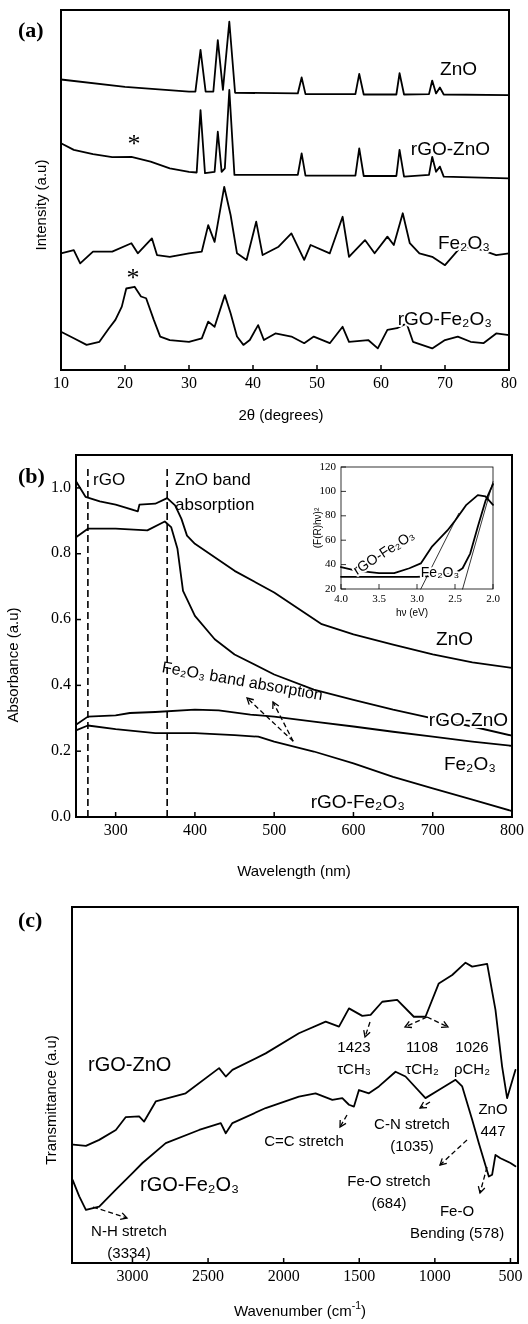  I want to click on x-tick-label: 3.0, so click(417, 598).